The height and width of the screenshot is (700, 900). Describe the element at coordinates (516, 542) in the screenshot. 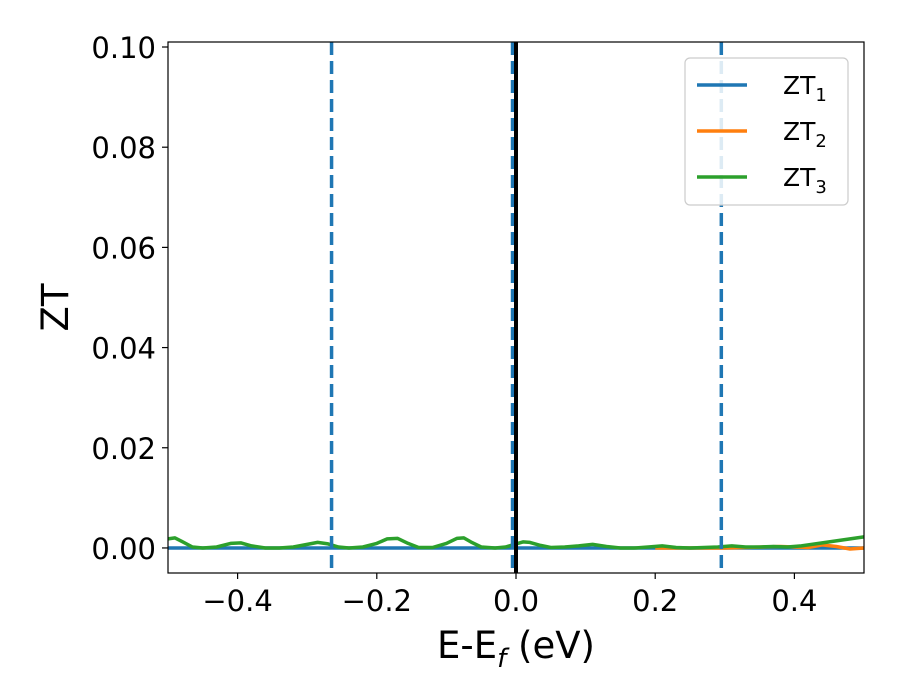

I see `series-line-zt3` at that location.